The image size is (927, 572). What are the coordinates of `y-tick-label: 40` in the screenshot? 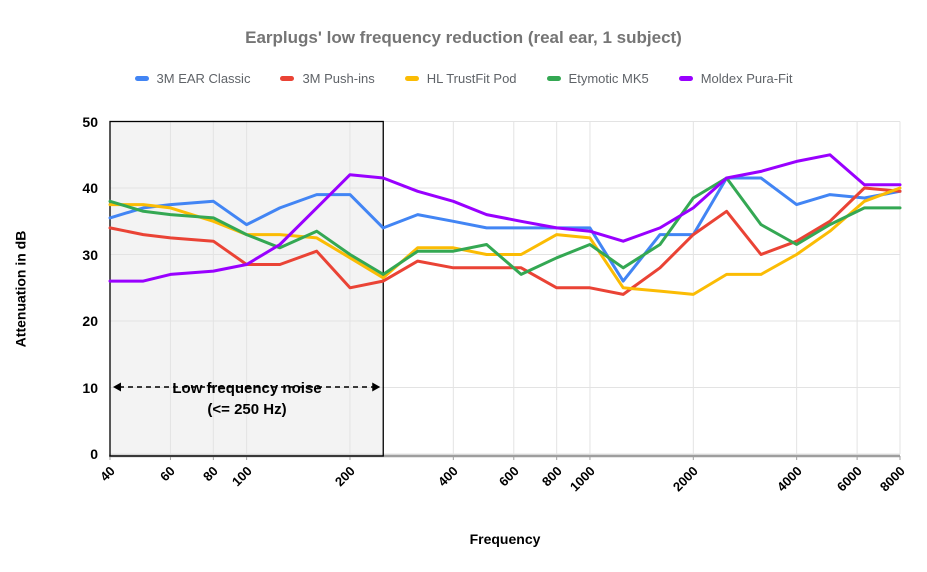 It's located at (90, 188).